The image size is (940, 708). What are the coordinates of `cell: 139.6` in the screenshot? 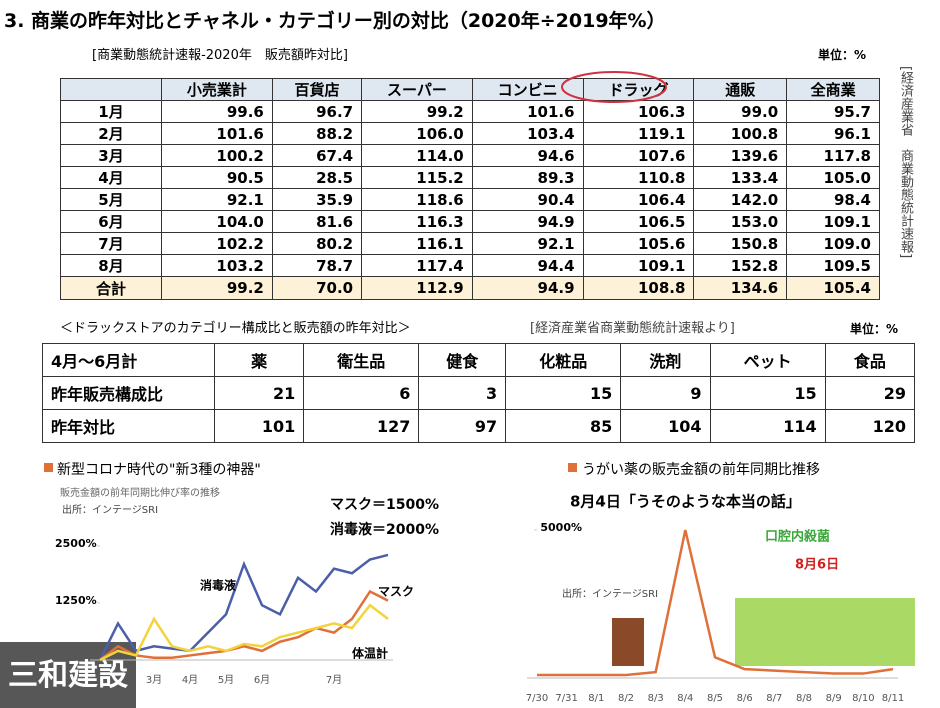 It's located at (740, 155).